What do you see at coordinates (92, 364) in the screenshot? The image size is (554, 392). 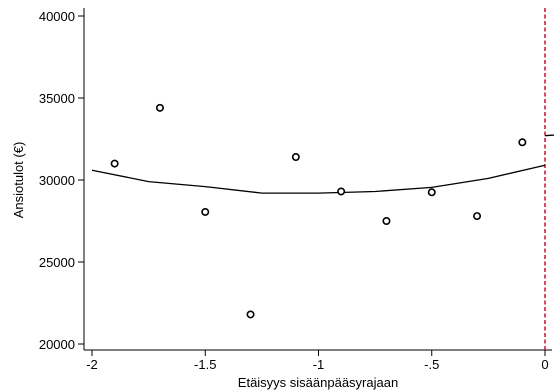 I see `x-tick-label: -2` at bounding box center [92, 364].